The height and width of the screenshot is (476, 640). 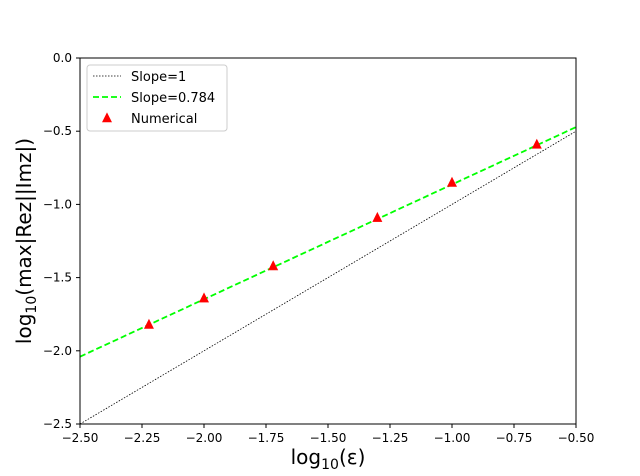 I want to click on y-tick-label: 0.0, so click(x=62, y=58).